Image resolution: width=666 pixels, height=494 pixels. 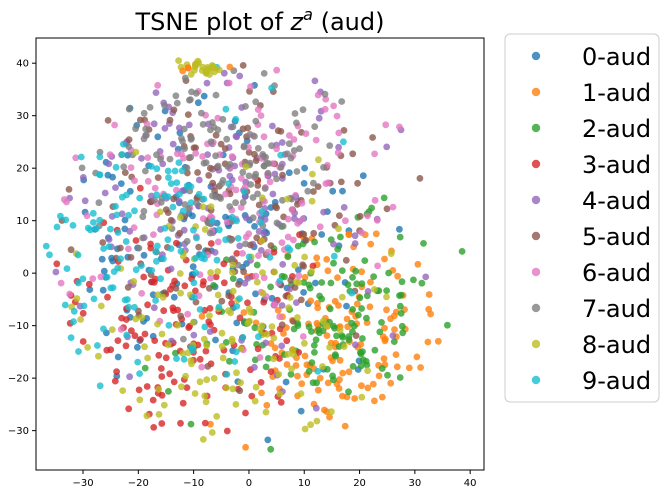 I want to click on legend-label: 3-aud, so click(x=616, y=165).